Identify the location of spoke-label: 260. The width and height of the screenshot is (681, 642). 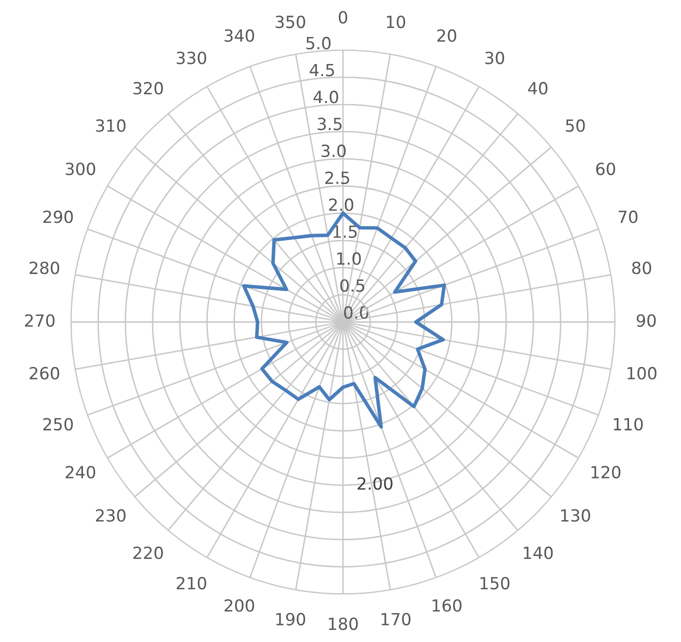
(45, 373).